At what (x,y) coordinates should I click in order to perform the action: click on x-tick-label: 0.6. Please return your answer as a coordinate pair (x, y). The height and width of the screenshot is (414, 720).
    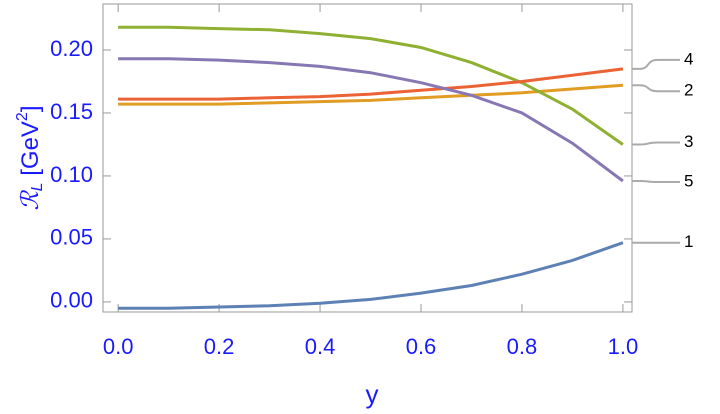
    Looking at the image, I should click on (421, 346).